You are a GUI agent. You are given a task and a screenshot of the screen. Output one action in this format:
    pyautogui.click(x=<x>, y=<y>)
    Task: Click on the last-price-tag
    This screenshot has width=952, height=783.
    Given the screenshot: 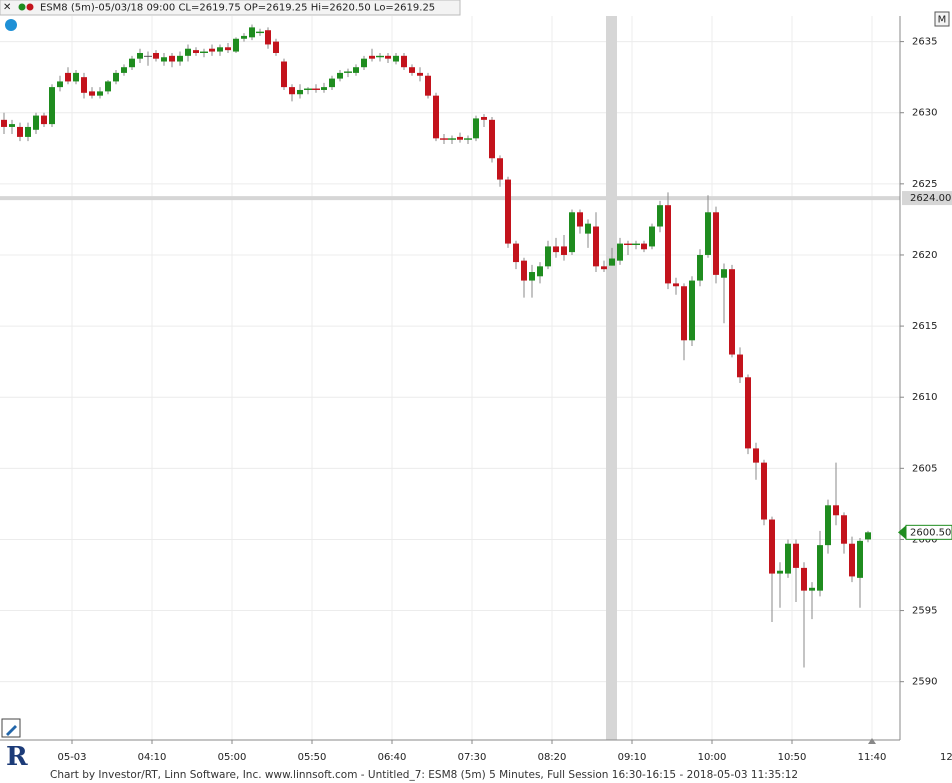 What is the action you would take?
    pyautogui.click(x=928, y=532)
    